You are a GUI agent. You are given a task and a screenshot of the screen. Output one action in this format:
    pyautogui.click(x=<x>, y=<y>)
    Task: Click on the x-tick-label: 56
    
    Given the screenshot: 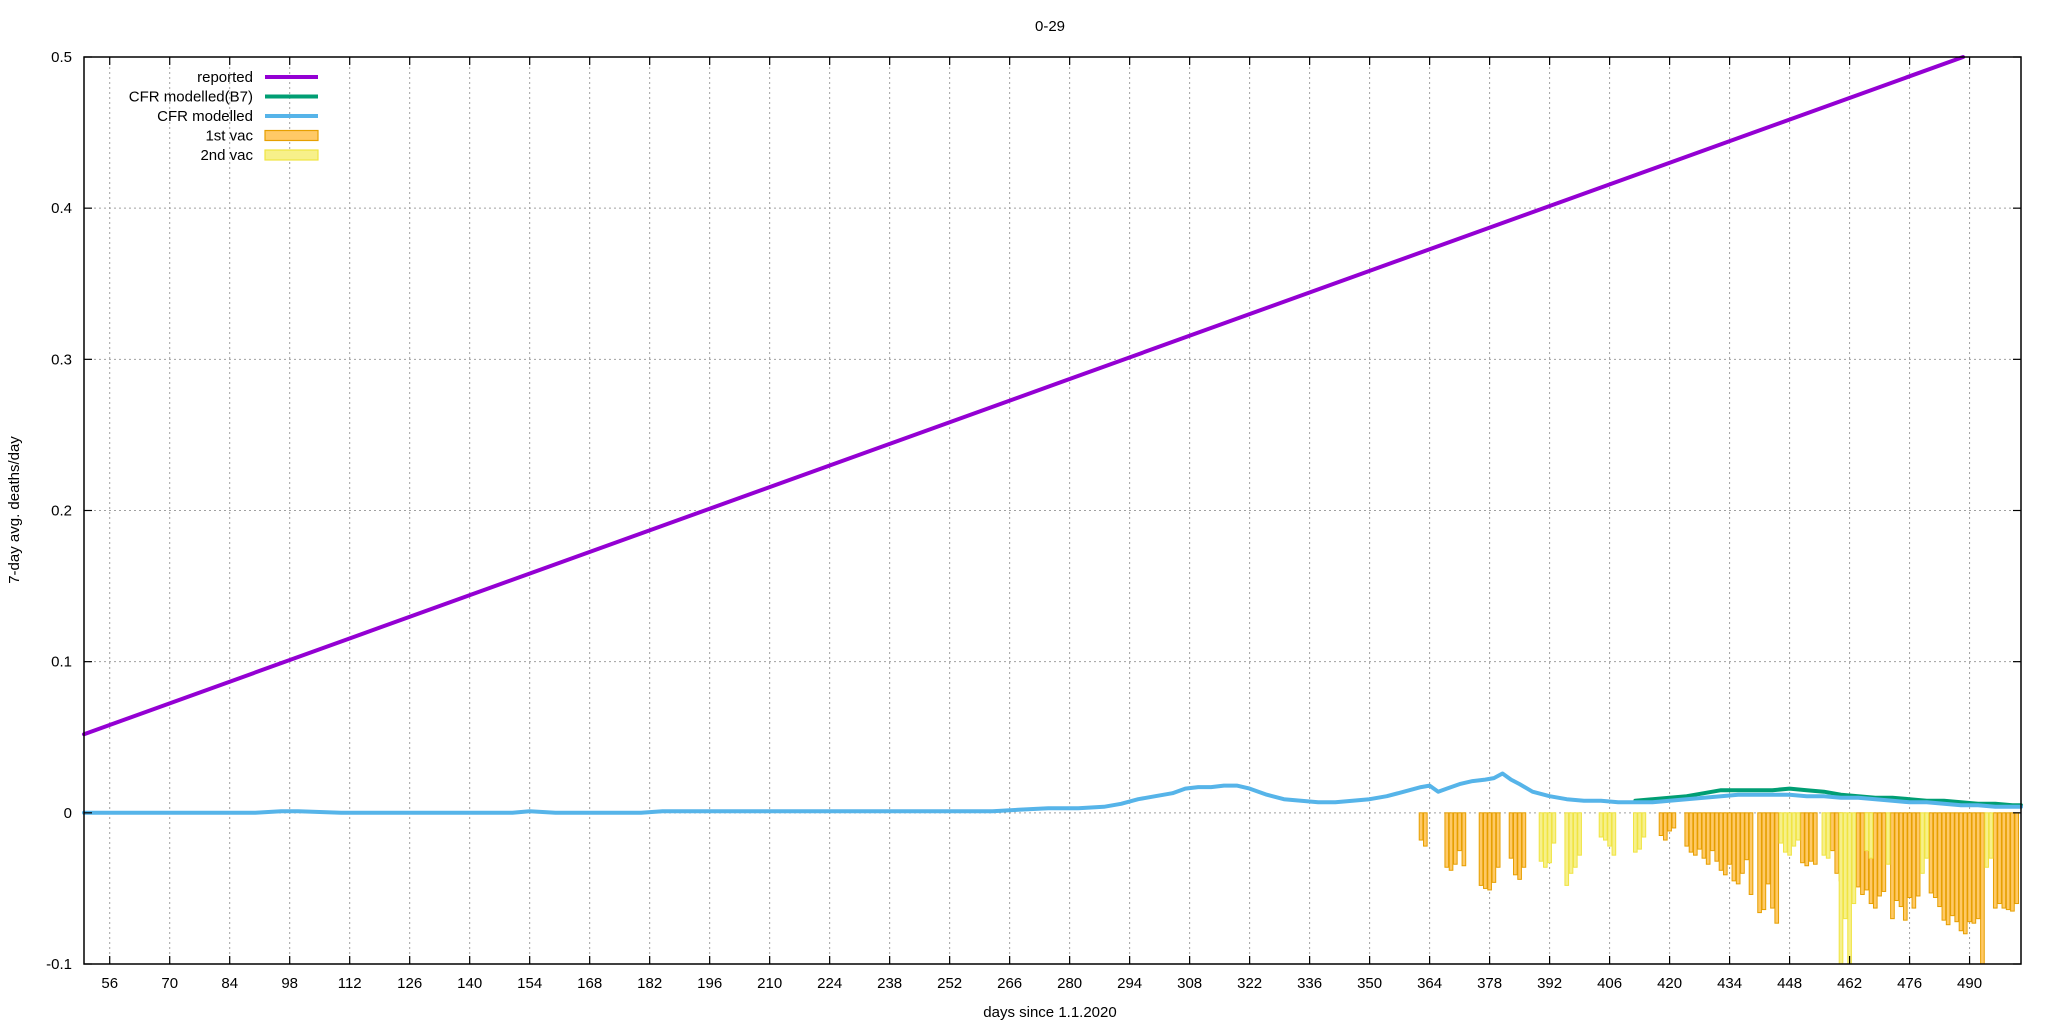 What is the action you would take?
    pyautogui.click(x=109, y=983)
    